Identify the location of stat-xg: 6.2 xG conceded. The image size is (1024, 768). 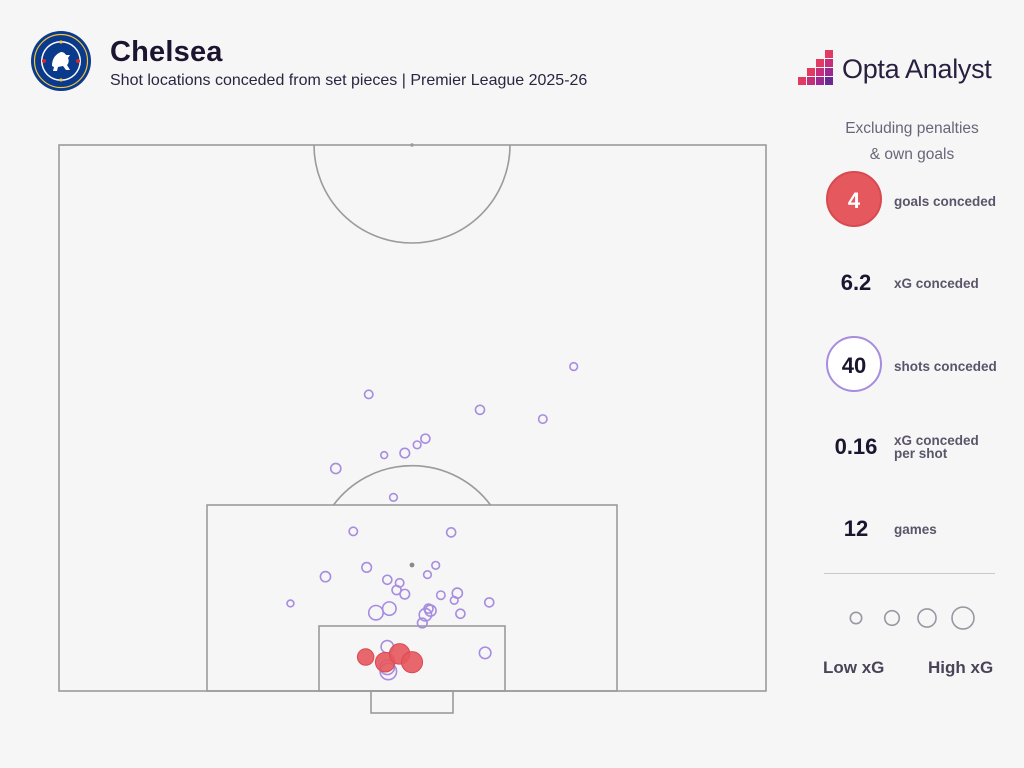
(912, 283).